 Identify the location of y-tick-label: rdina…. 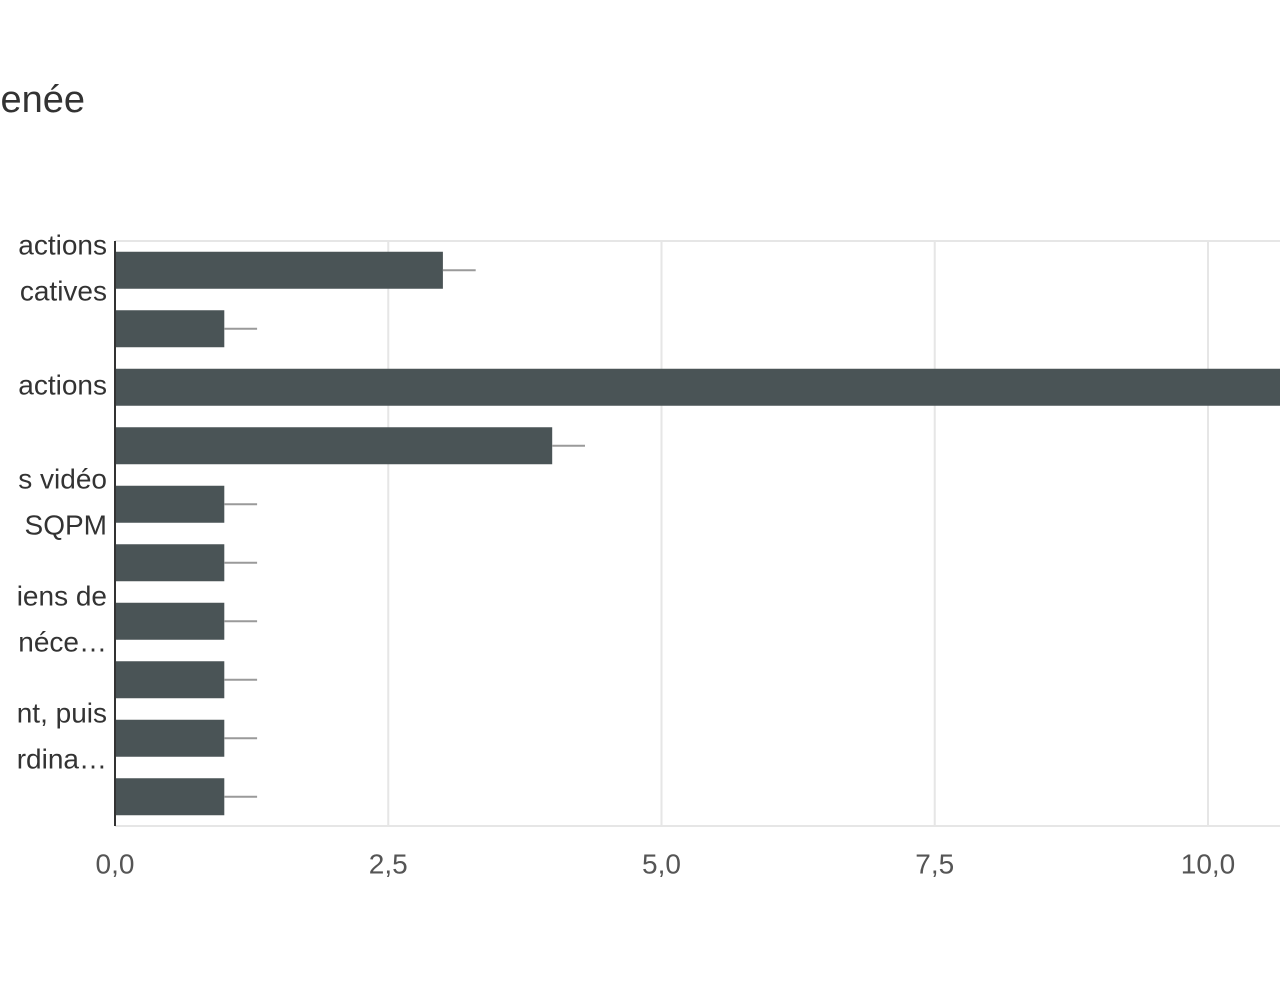
(62, 759).